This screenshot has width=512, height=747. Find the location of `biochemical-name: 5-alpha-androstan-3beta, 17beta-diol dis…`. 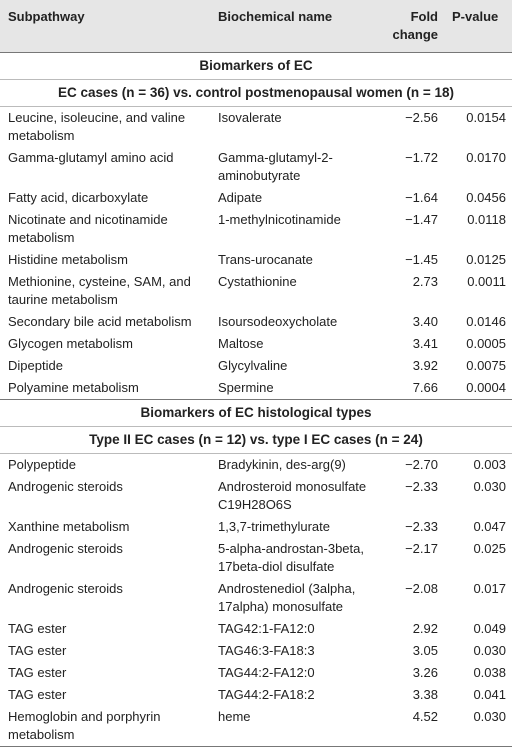

biochemical-name: 5-alpha-androstan-3beta, 17beta-diol dis… is located at coordinates (291, 557).